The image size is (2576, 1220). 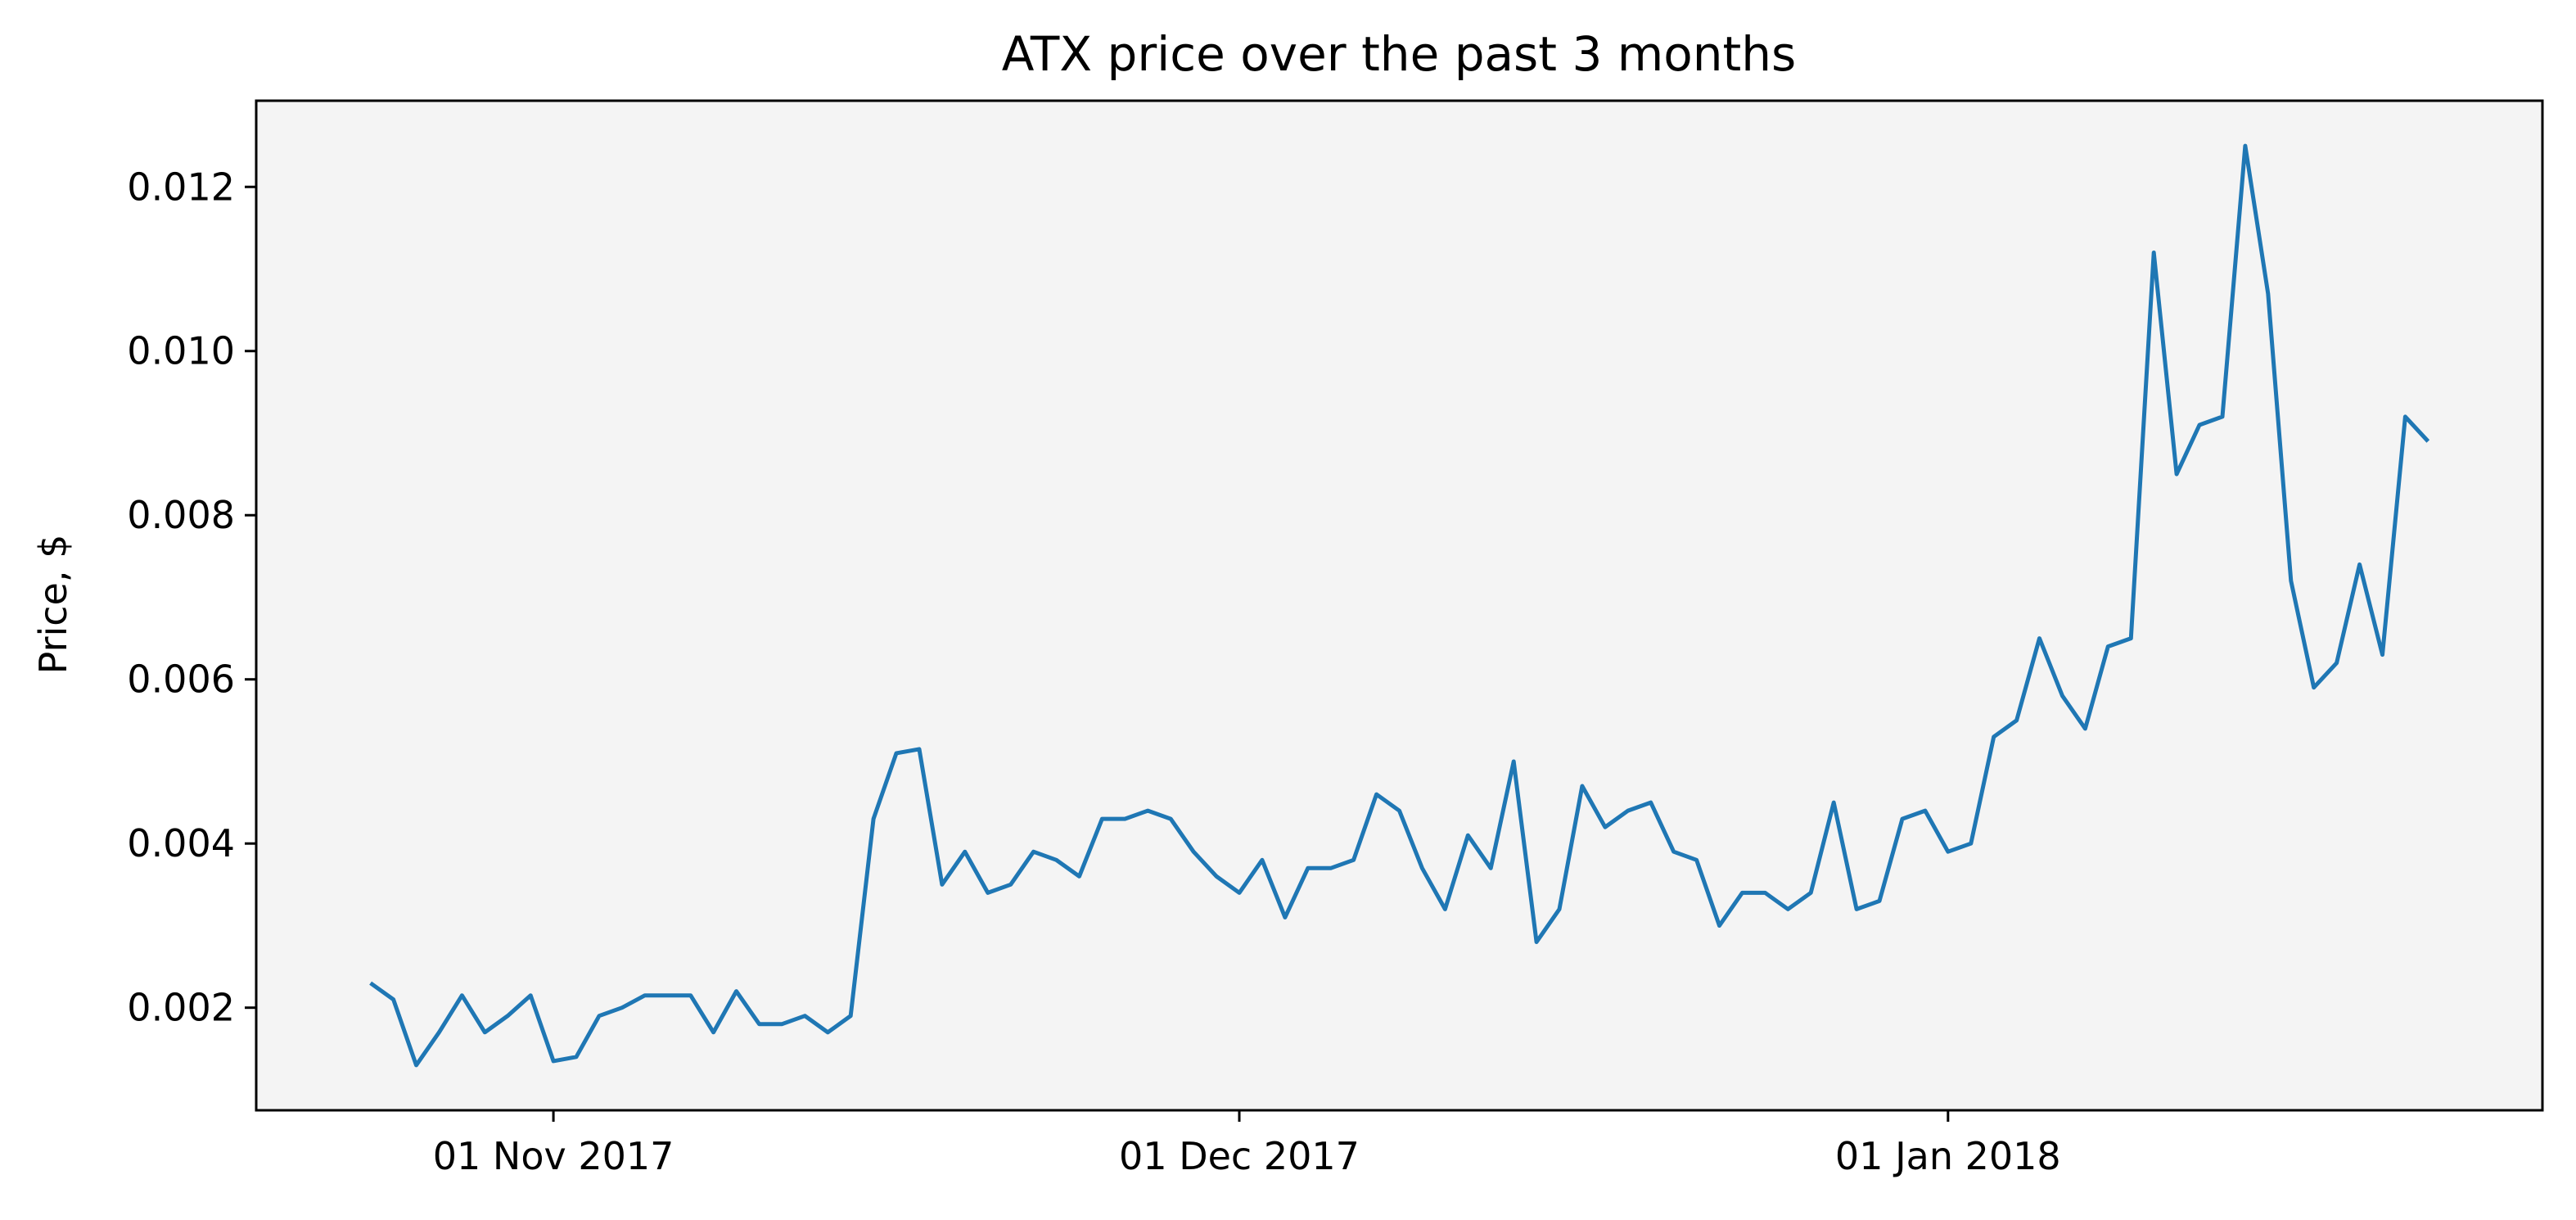 What do you see at coordinates (53, 605) in the screenshot?
I see `y-axis-label: Price, $` at bounding box center [53, 605].